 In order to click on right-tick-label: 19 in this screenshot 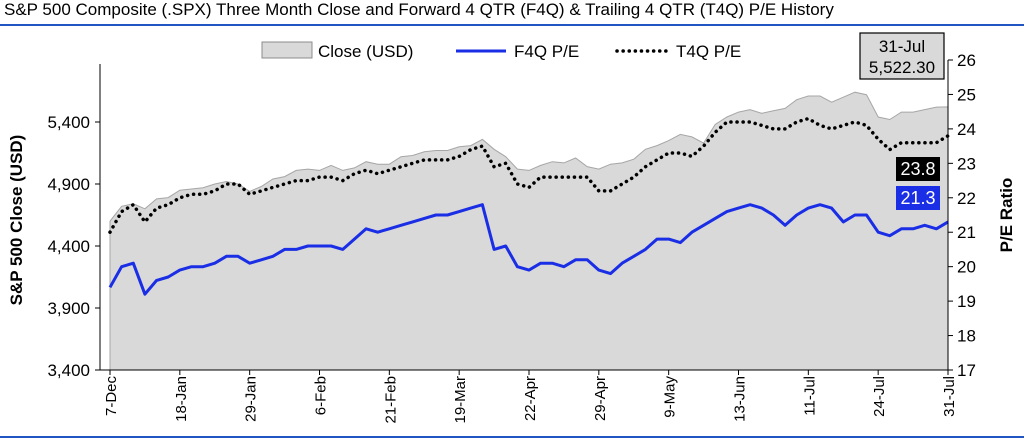, I will do `click(966, 301)`.